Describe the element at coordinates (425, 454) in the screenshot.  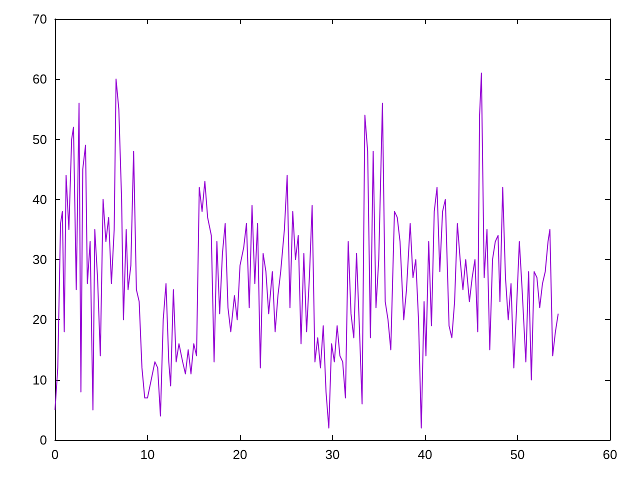
I see `x-tick-label: 40` at that location.